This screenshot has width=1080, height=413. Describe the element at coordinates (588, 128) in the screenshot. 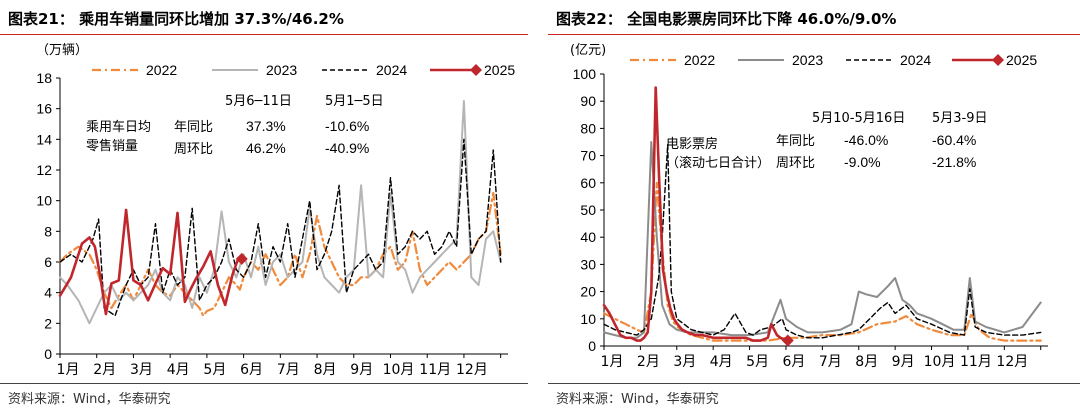

I see `y-tick-label: 80` at that location.